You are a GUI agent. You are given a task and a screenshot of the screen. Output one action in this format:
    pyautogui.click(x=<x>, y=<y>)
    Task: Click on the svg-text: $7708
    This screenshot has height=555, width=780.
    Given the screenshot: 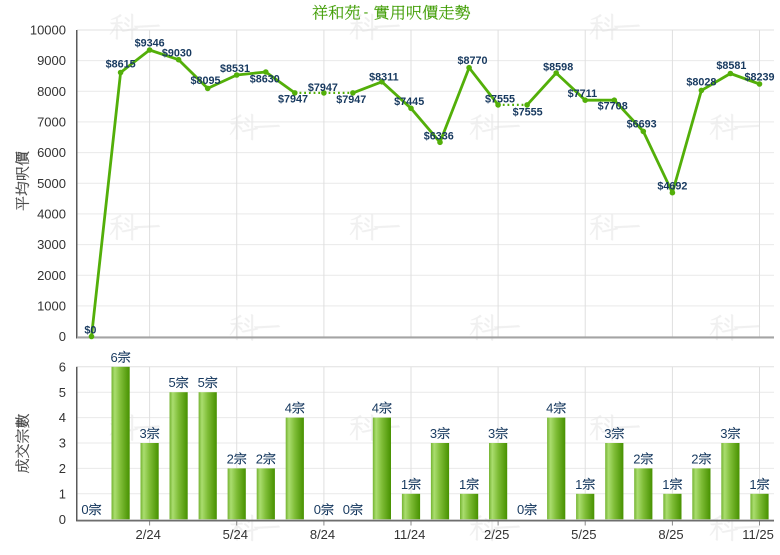 What is the action you would take?
    pyautogui.click(x=613, y=107)
    